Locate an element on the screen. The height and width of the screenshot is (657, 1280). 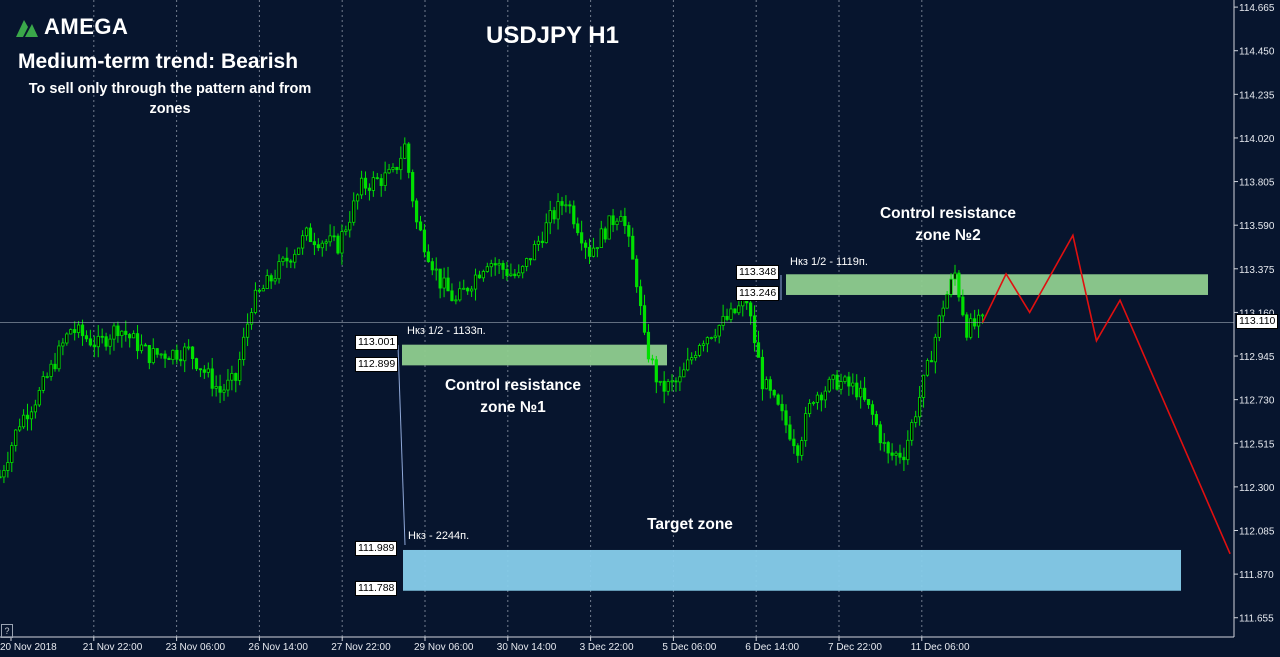
price-tick-label: 114.450 is located at coordinates (1257, 52).